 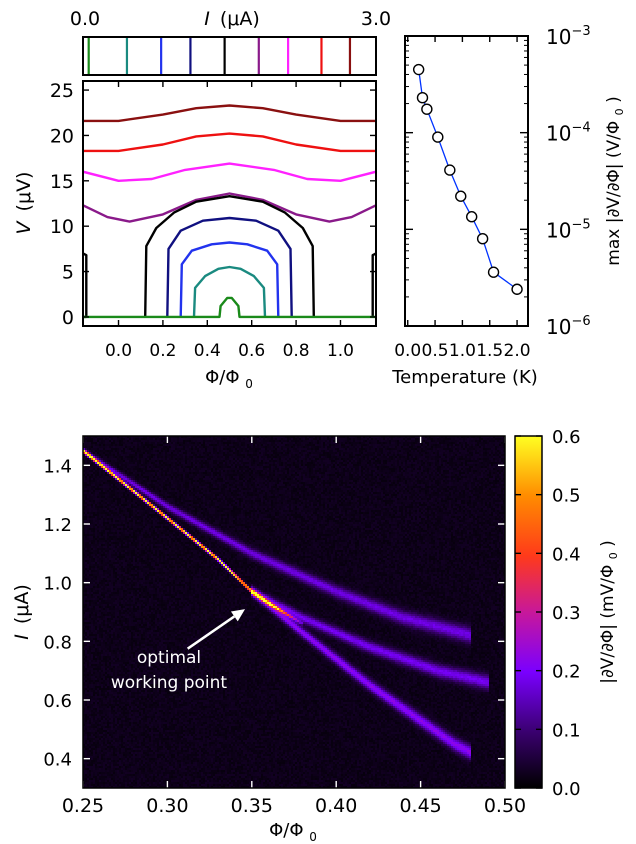 I want to click on heatmap-x-tick-label-4: 0.45, so click(x=420, y=806).